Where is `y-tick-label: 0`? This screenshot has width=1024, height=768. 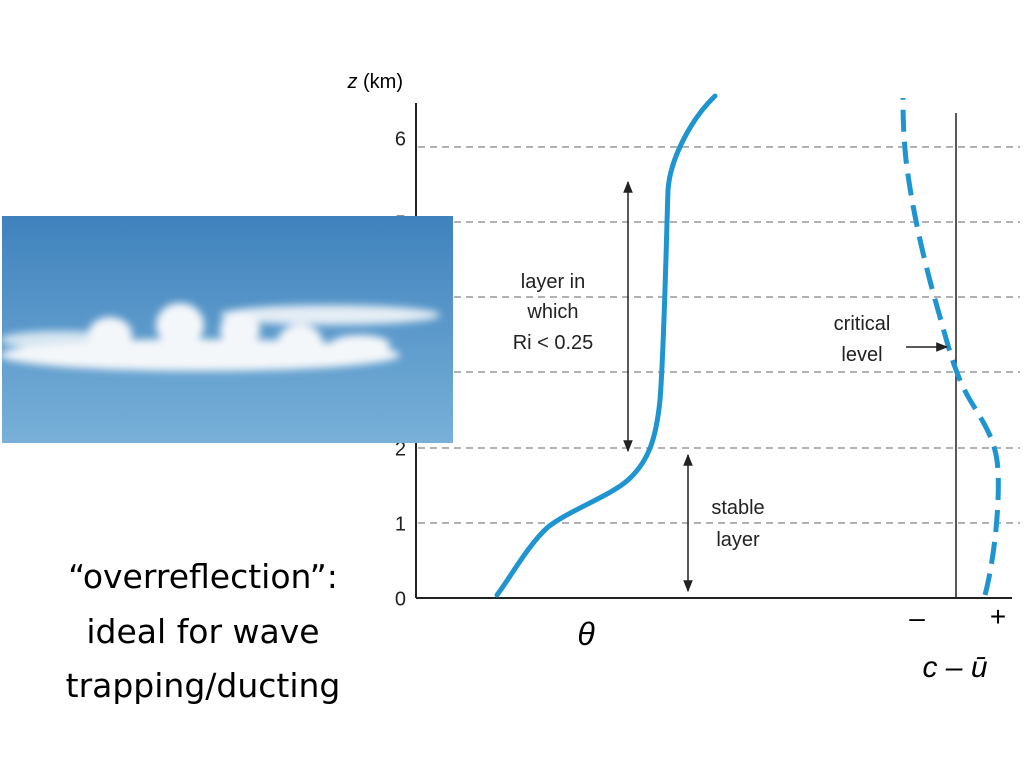 y-tick-label: 0 is located at coordinates (400, 599).